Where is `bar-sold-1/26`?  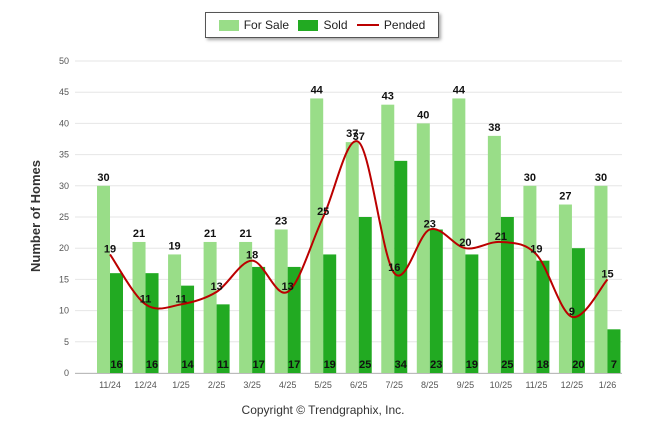 bar-sold-1/26 is located at coordinates (614, 351).